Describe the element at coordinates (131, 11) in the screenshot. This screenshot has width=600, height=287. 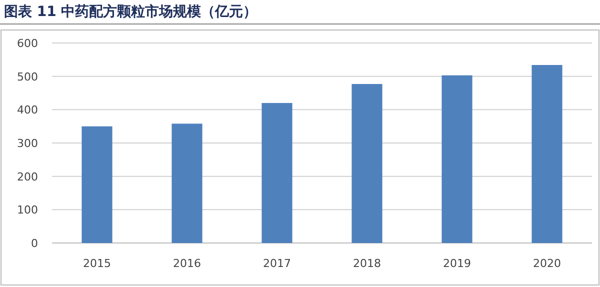
I see `chart-title: 图表 11 中药配方颗粒市场规模（亿元）` at that location.